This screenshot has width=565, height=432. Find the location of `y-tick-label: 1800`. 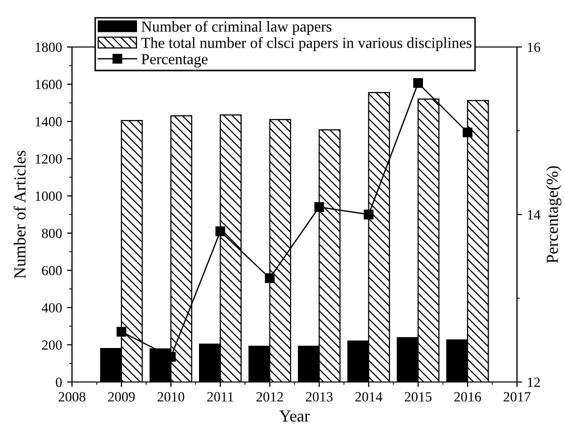

y-tick-label: 1800 is located at coordinates (49, 47).